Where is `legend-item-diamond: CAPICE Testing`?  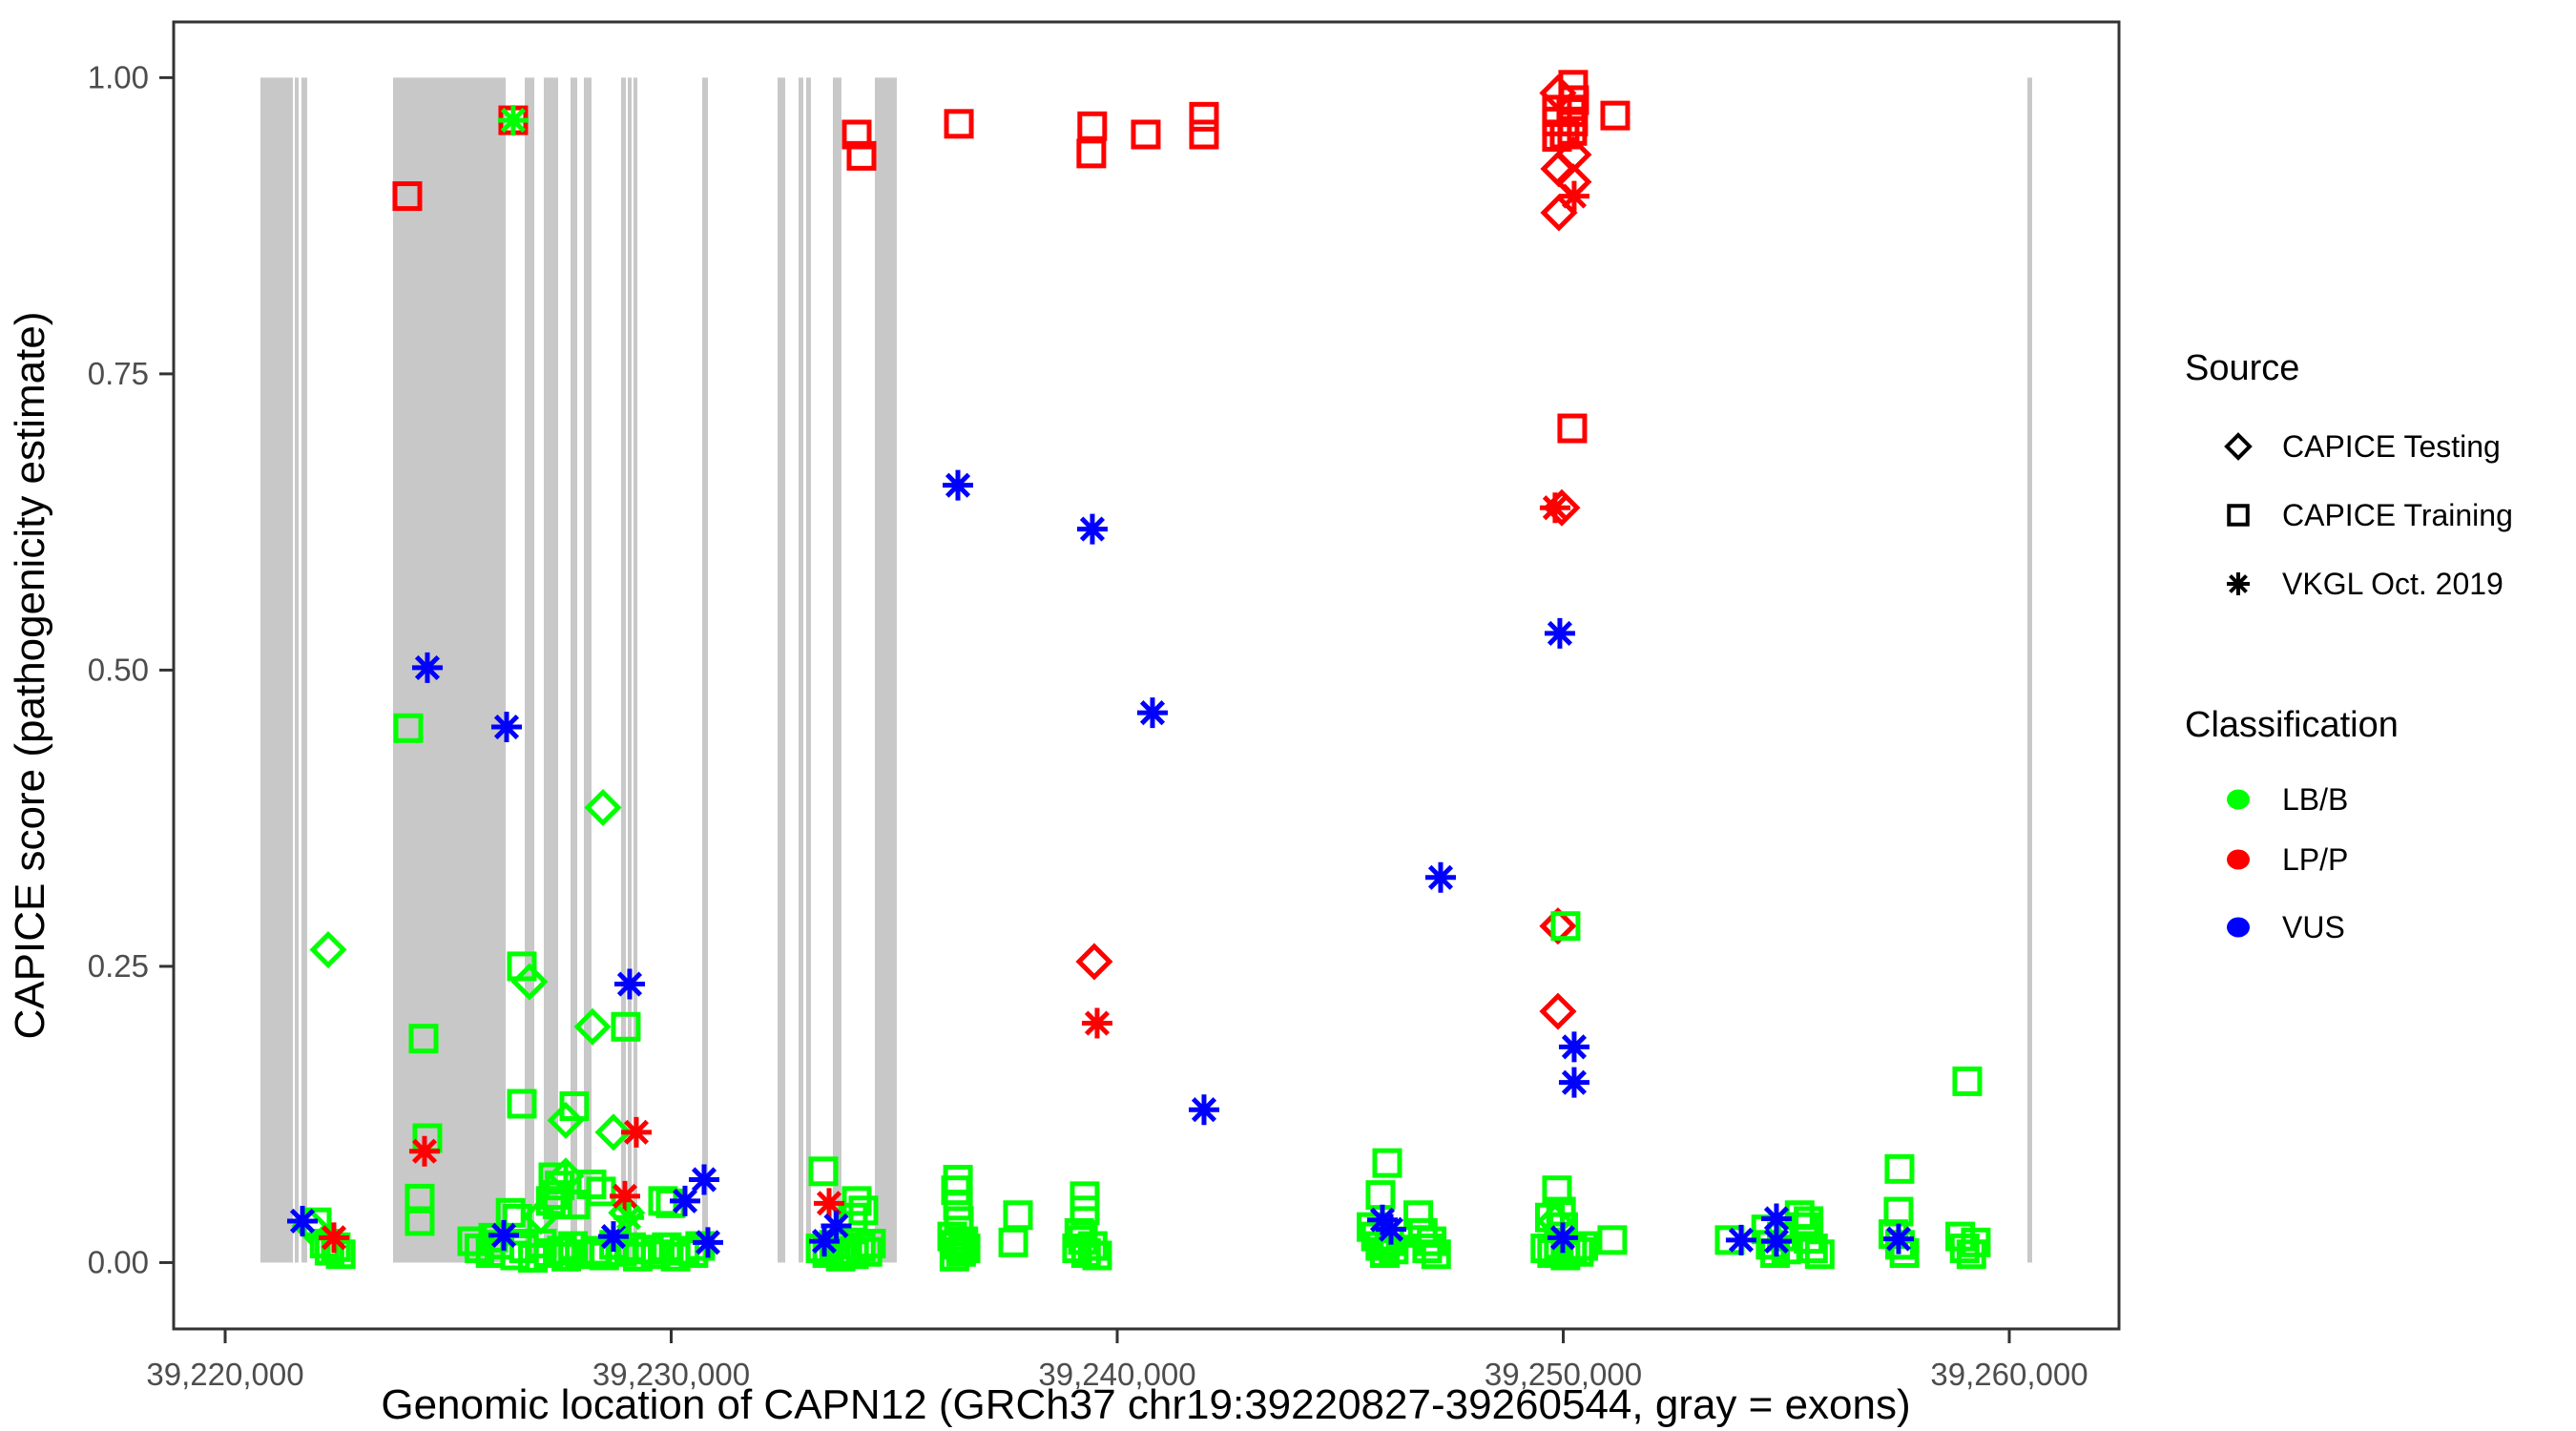 legend-item-diamond: CAPICE Testing is located at coordinates (2362, 446).